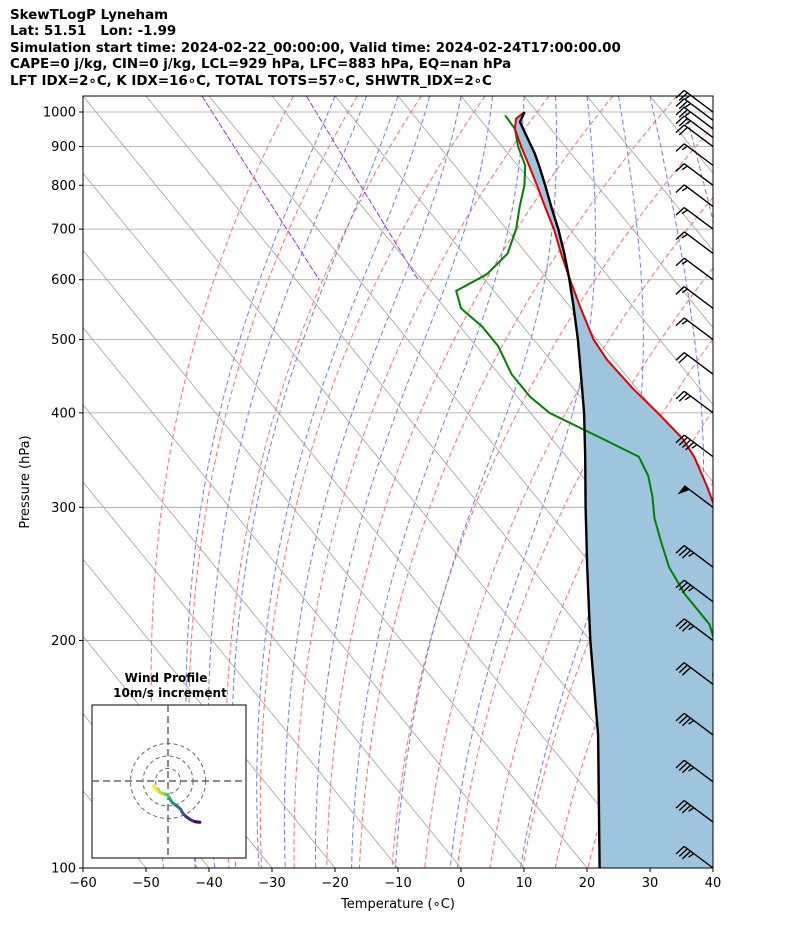  Describe the element at coordinates (613, 308) in the screenshot. I see `temperature-line` at that location.